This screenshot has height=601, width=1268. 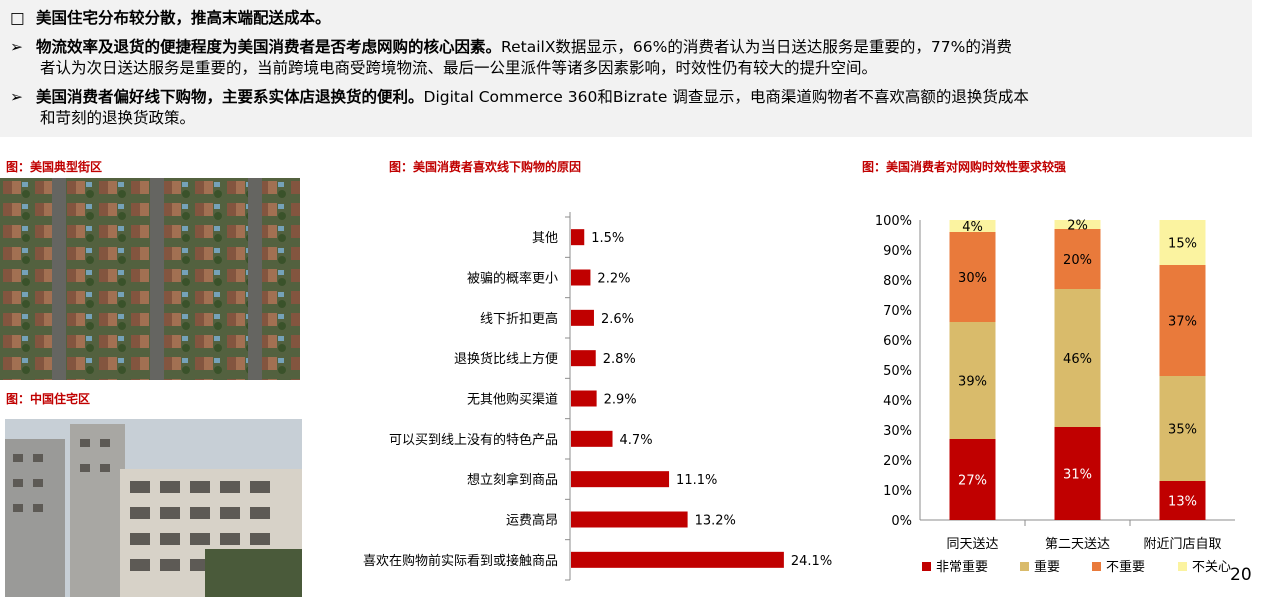 What do you see at coordinates (619, 359) in the screenshot?
I see `data-label: 2.8%` at bounding box center [619, 359].